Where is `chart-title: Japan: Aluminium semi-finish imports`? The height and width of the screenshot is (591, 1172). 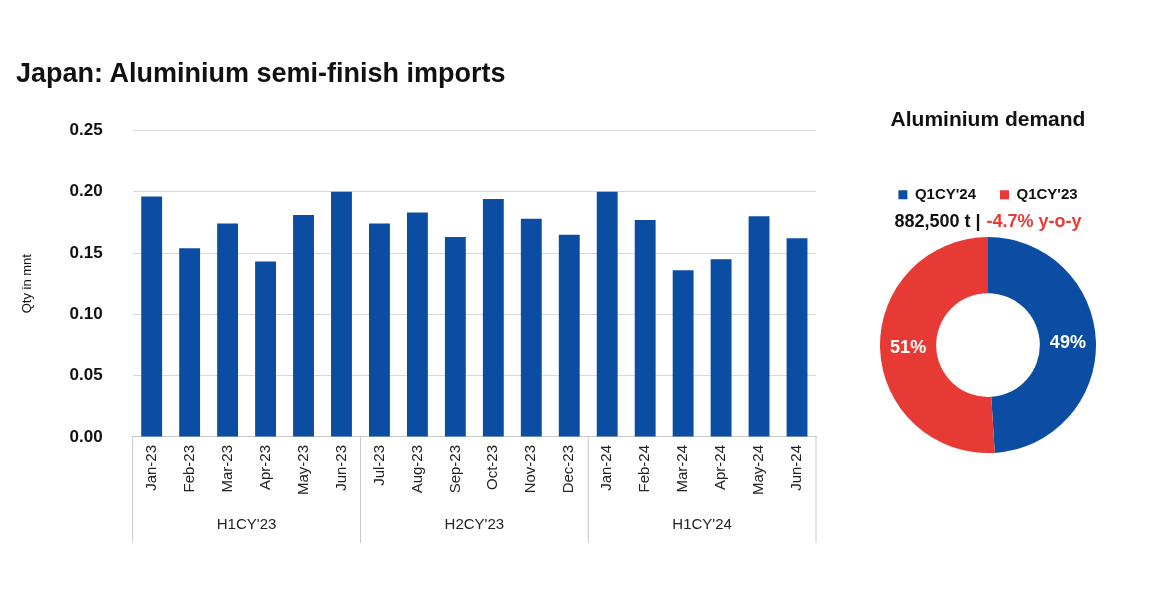
chart-title: Japan: Aluminium semi-finish imports is located at coordinates (261, 72).